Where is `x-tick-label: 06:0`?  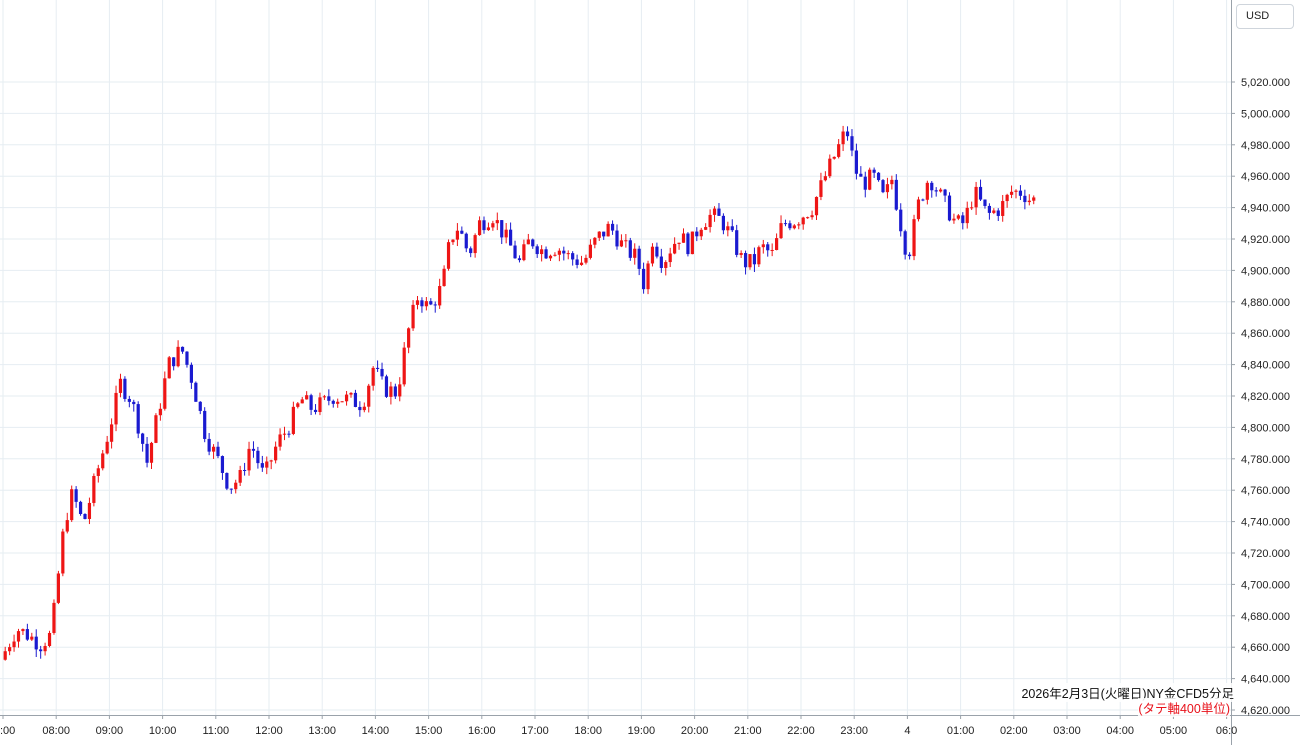 x-tick-label: 06:0 is located at coordinates (1226, 731).